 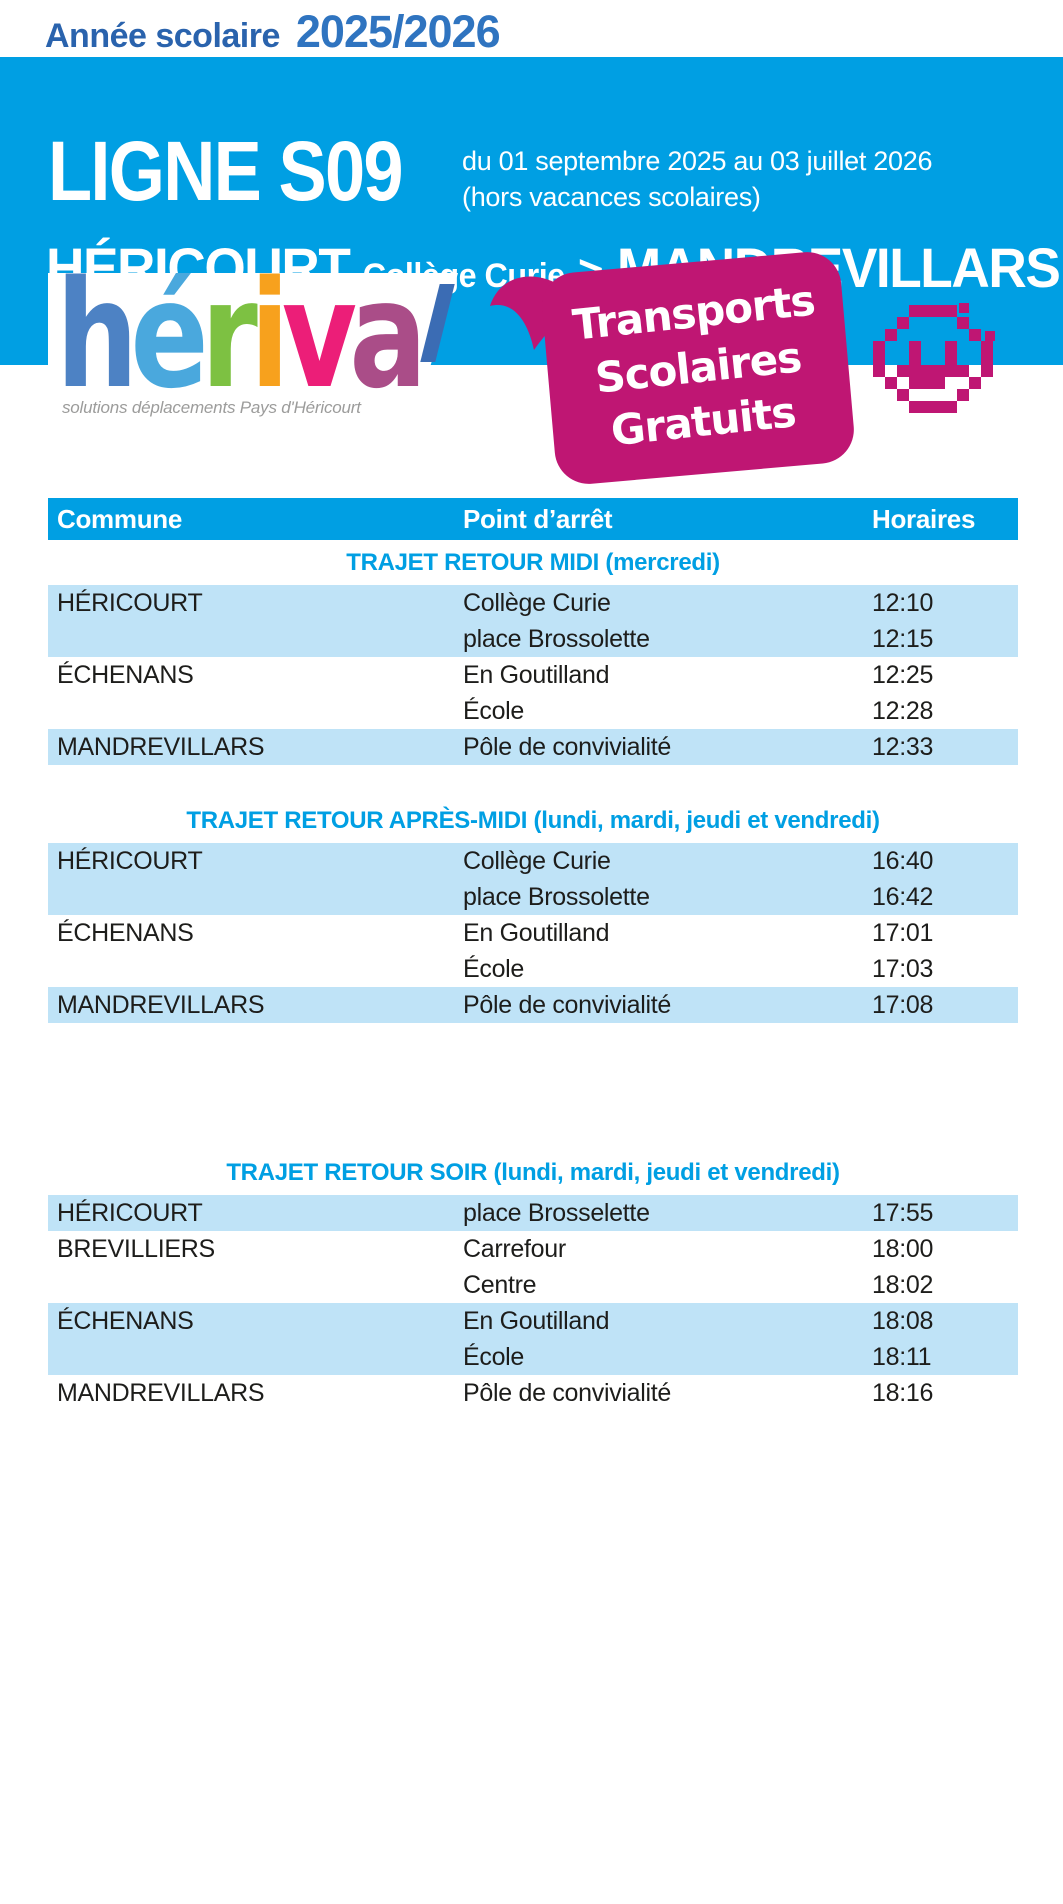 I want to click on cell-time: 17:03, so click(x=903, y=969).